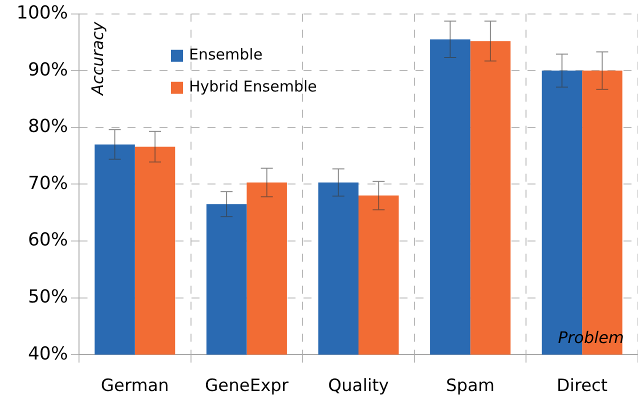 This screenshot has height=417, width=638. I want to click on y-tick-label: 80%, so click(48, 127).